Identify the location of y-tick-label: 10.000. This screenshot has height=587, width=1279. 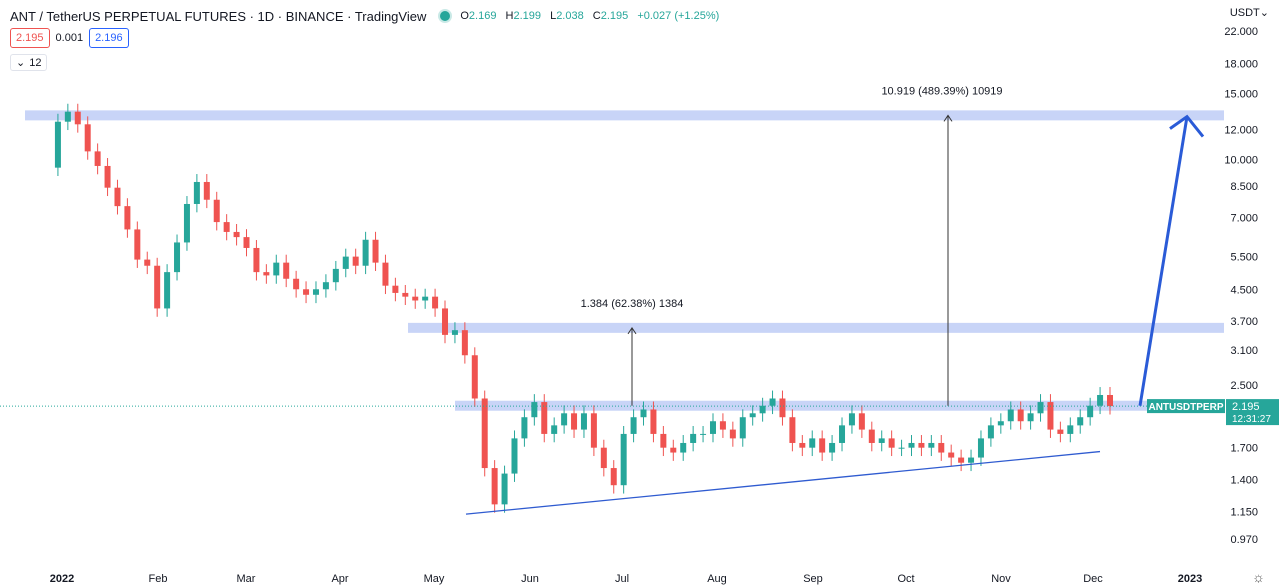
(1241, 160).